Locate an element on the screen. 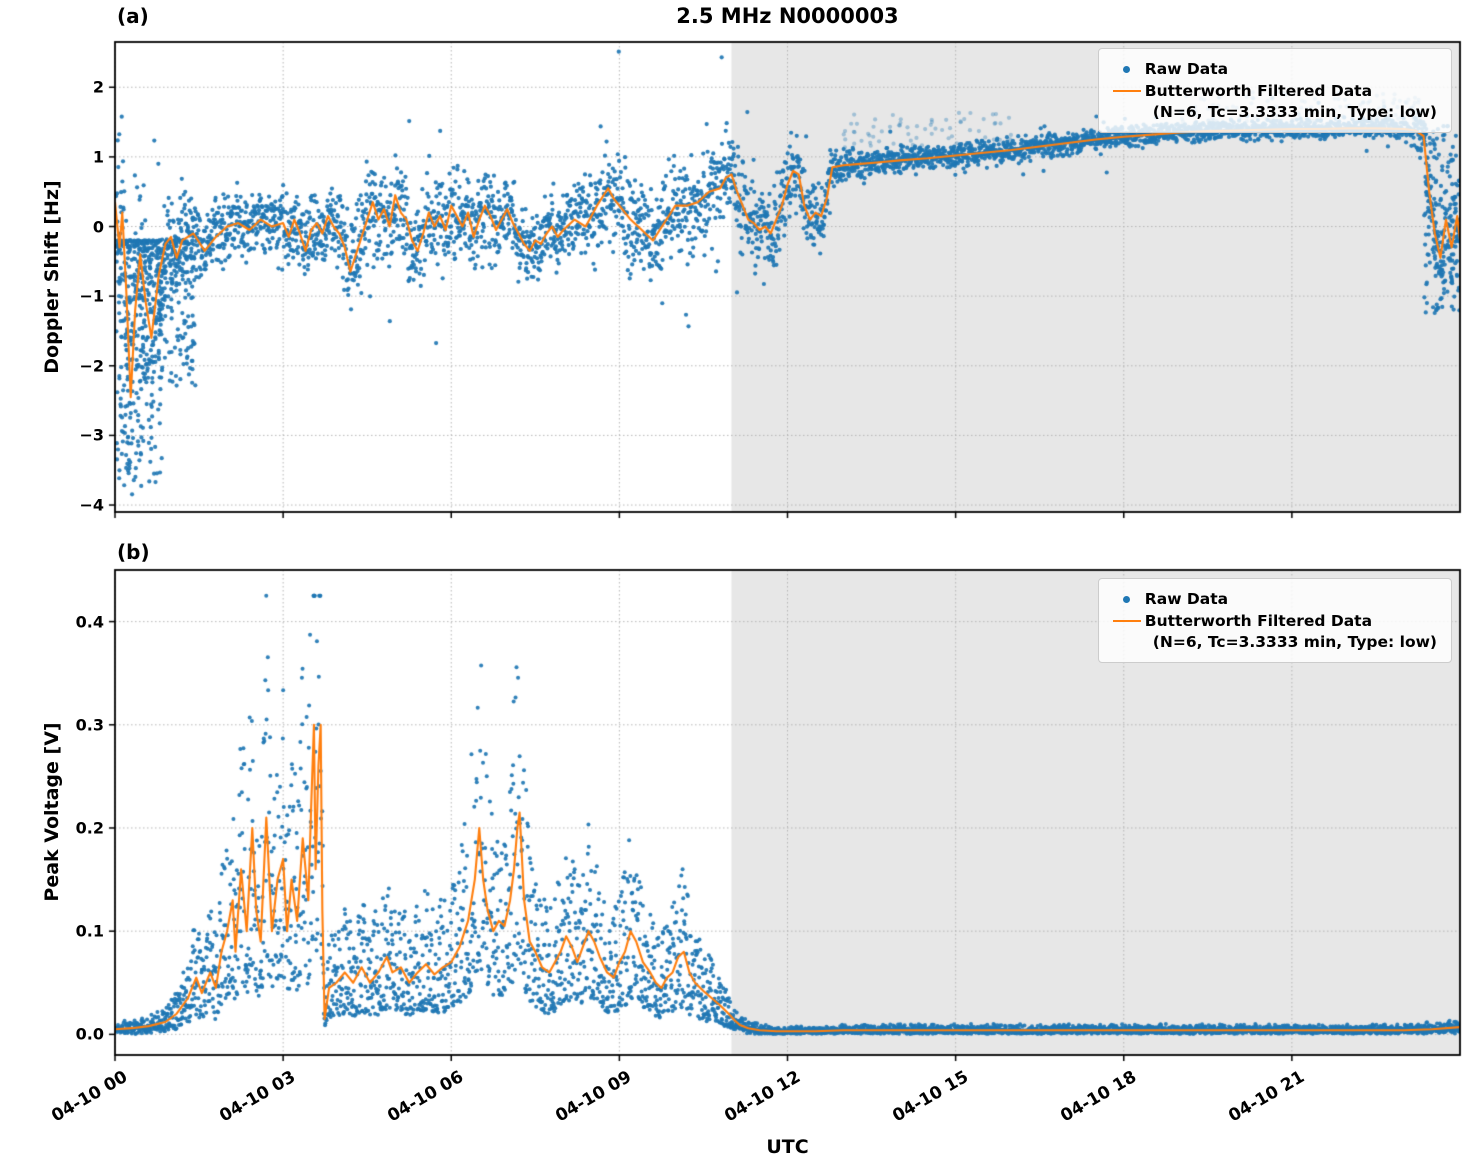  panel-b-label: (b) is located at coordinates (133, 552).